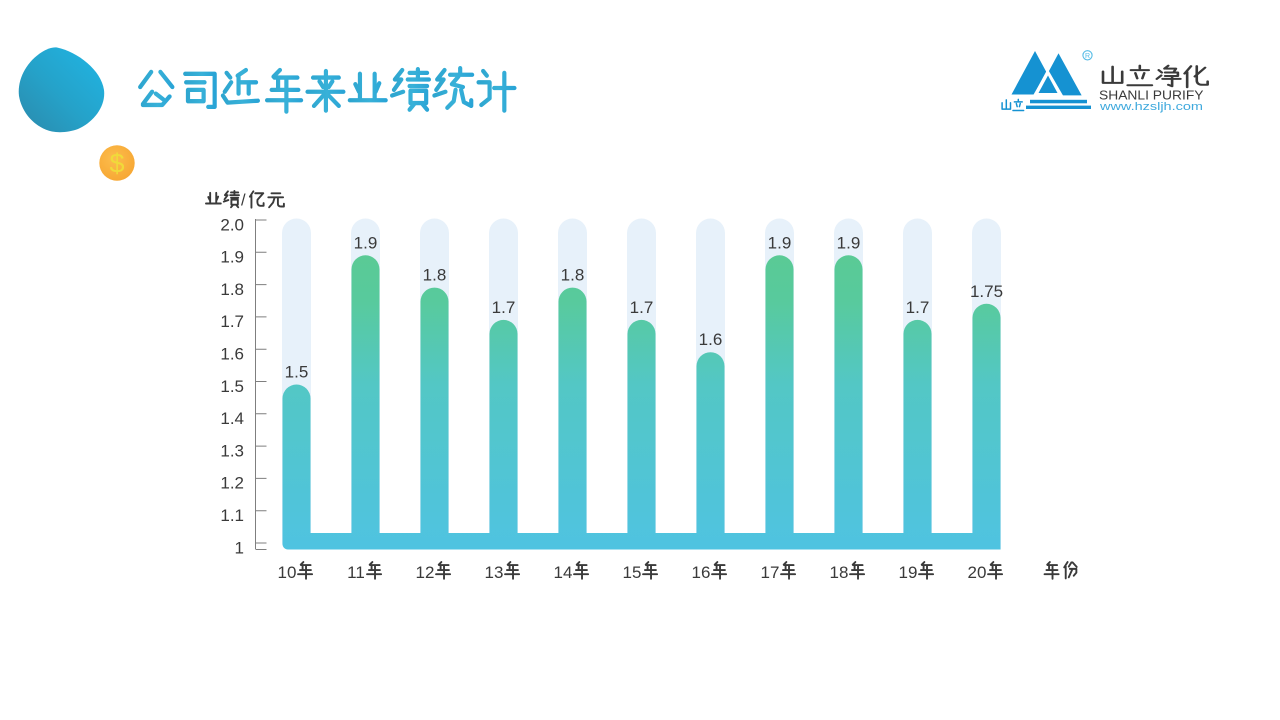 The image size is (1280, 720). I want to click on svg-text: SHANLI PURIFY, so click(1151, 96).